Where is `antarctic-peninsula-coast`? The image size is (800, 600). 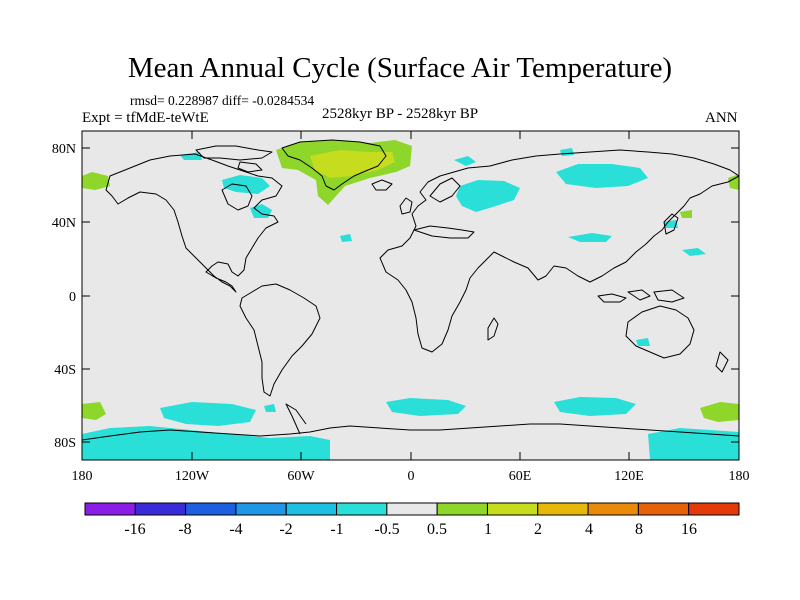 antarctic-peninsula-coast is located at coordinates (296, 419).